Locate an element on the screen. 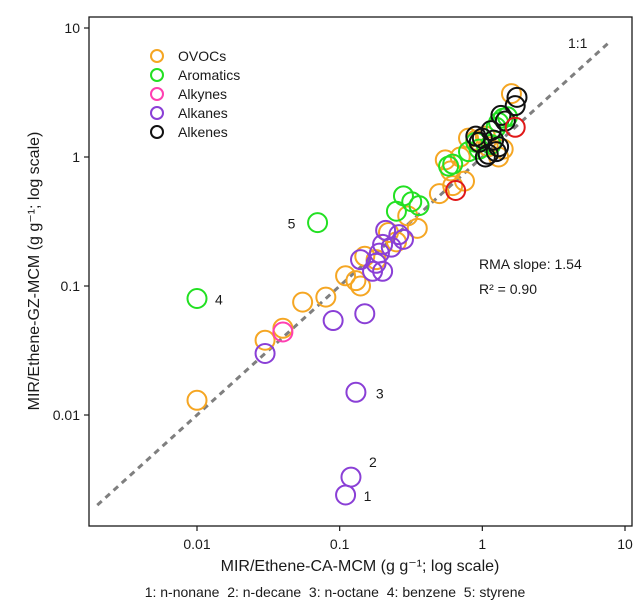  y-axis-label: MIR/Ethene-GZ-MCM (g g⁻¹; log scale) is located at coordinates (34, 271).